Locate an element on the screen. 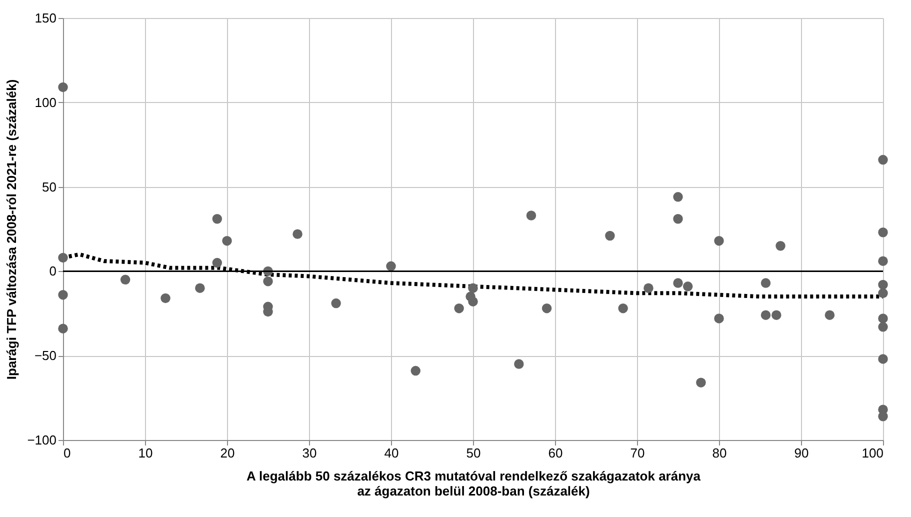 Image resolution: width=911 pixels, height=517 pixels. x-tick-label: 90 is located at coordinates (801, 453).